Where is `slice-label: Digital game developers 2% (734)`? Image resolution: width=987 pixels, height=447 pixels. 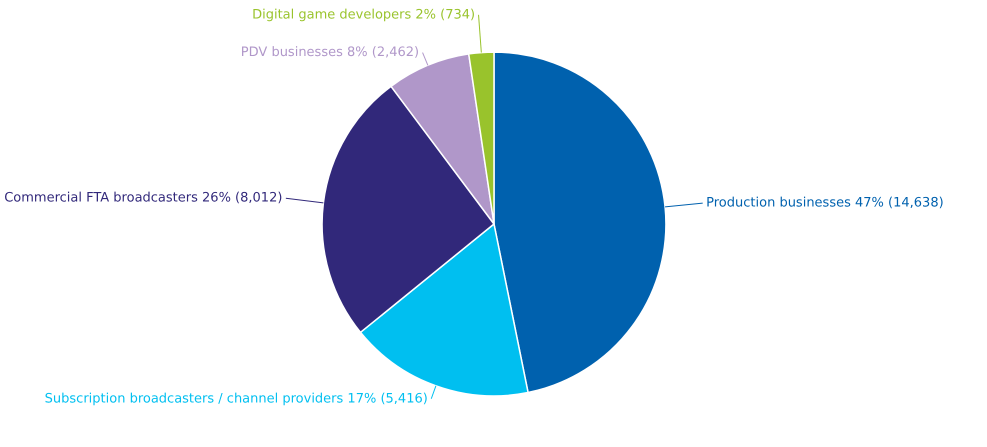
slice-label: Digital game developers 2% (734) is located at coordinates (364, 14).